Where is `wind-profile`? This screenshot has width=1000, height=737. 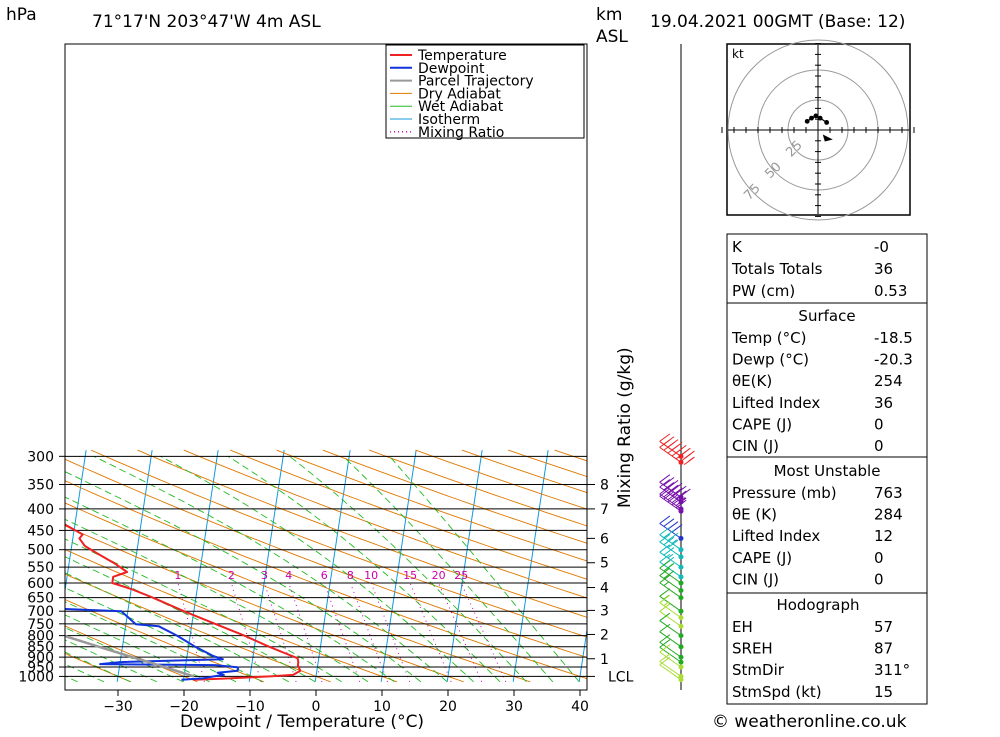 wind-profile is located at coordinates (677, 367).